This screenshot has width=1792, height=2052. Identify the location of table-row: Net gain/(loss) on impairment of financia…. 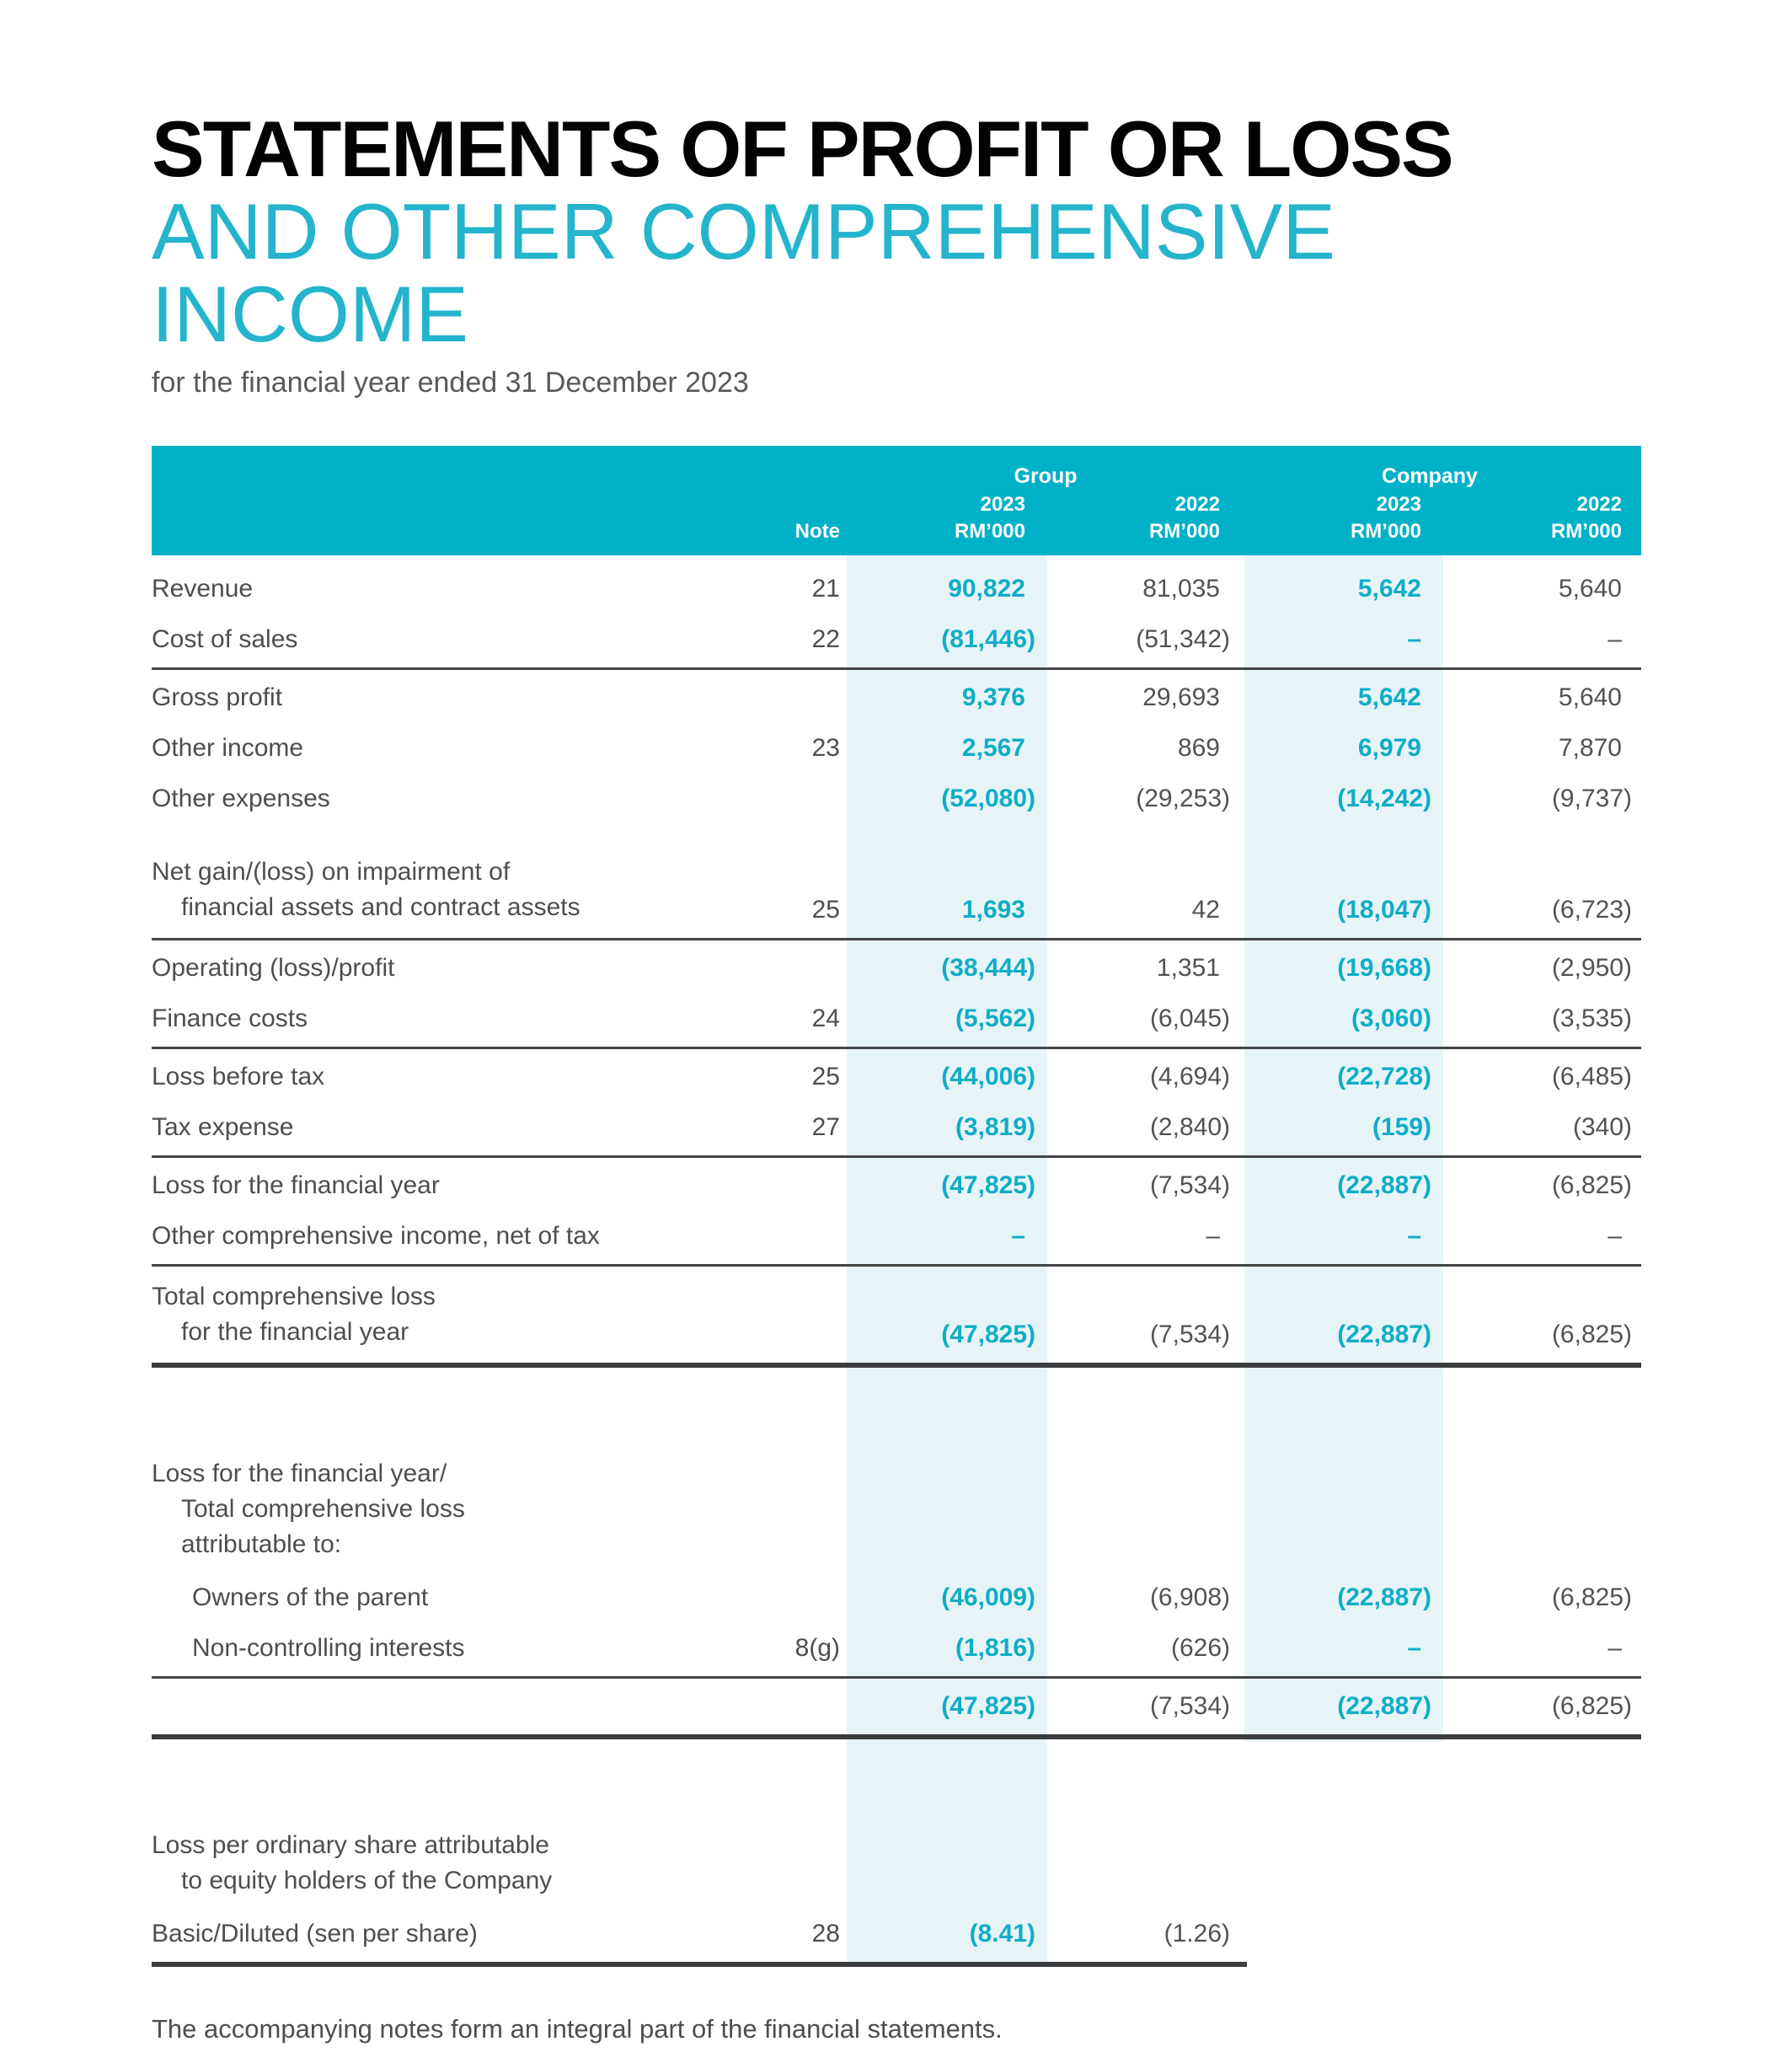
(896, 889).